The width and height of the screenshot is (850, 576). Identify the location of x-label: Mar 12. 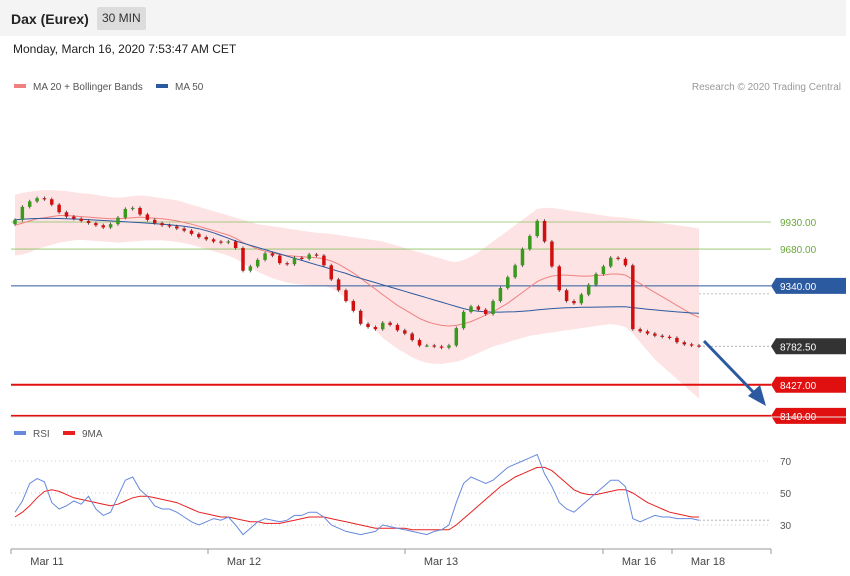
(244, 562).